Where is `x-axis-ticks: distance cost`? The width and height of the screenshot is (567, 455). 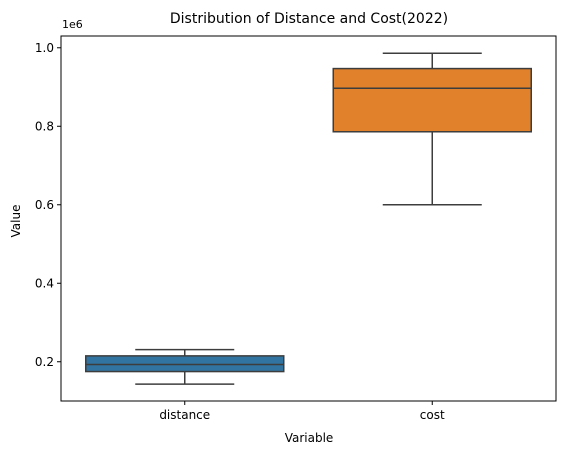 x-axis-ticks: distance cost is located at coordinates (302, 411).